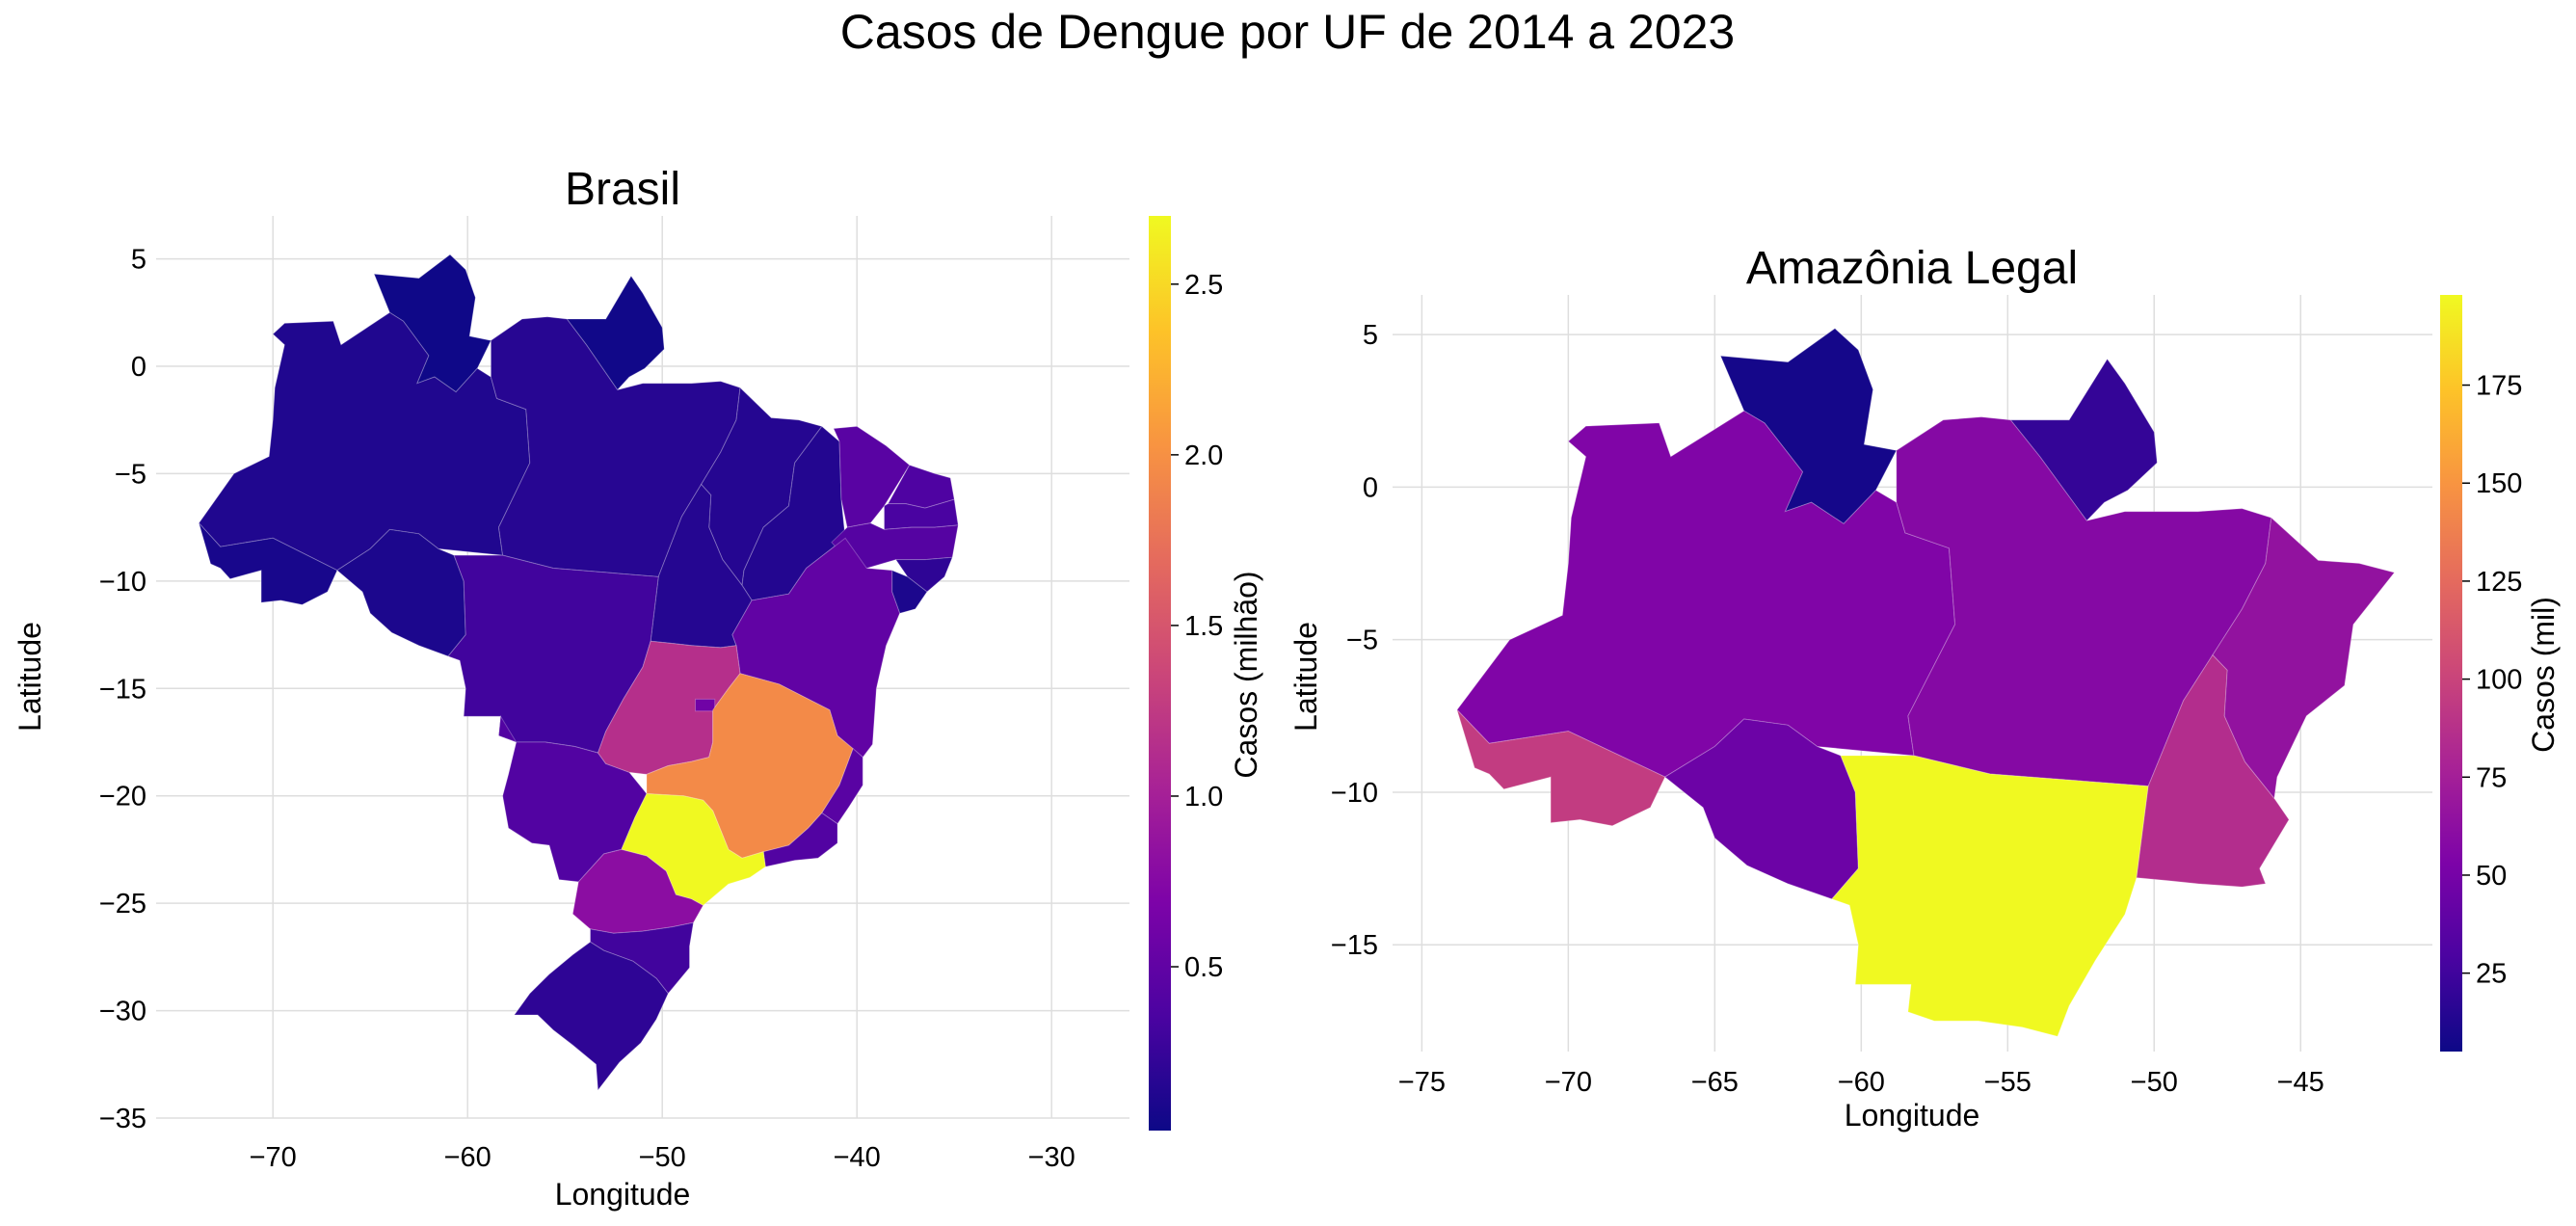  I want to click on colorbar-tick-label: 125, so click(2499, 582).